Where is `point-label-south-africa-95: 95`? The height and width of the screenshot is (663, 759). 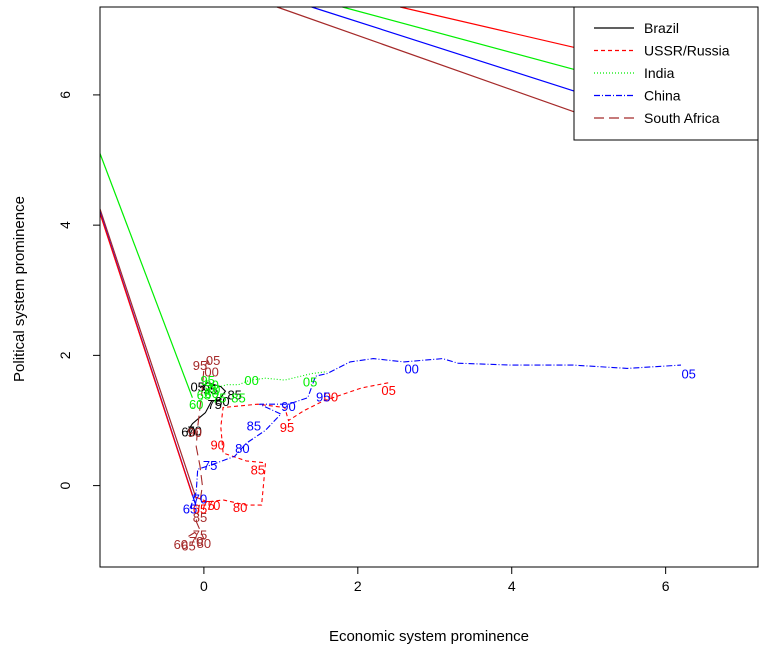 point-label-south-africa-95: 95 is located at coordinates (200, 365).